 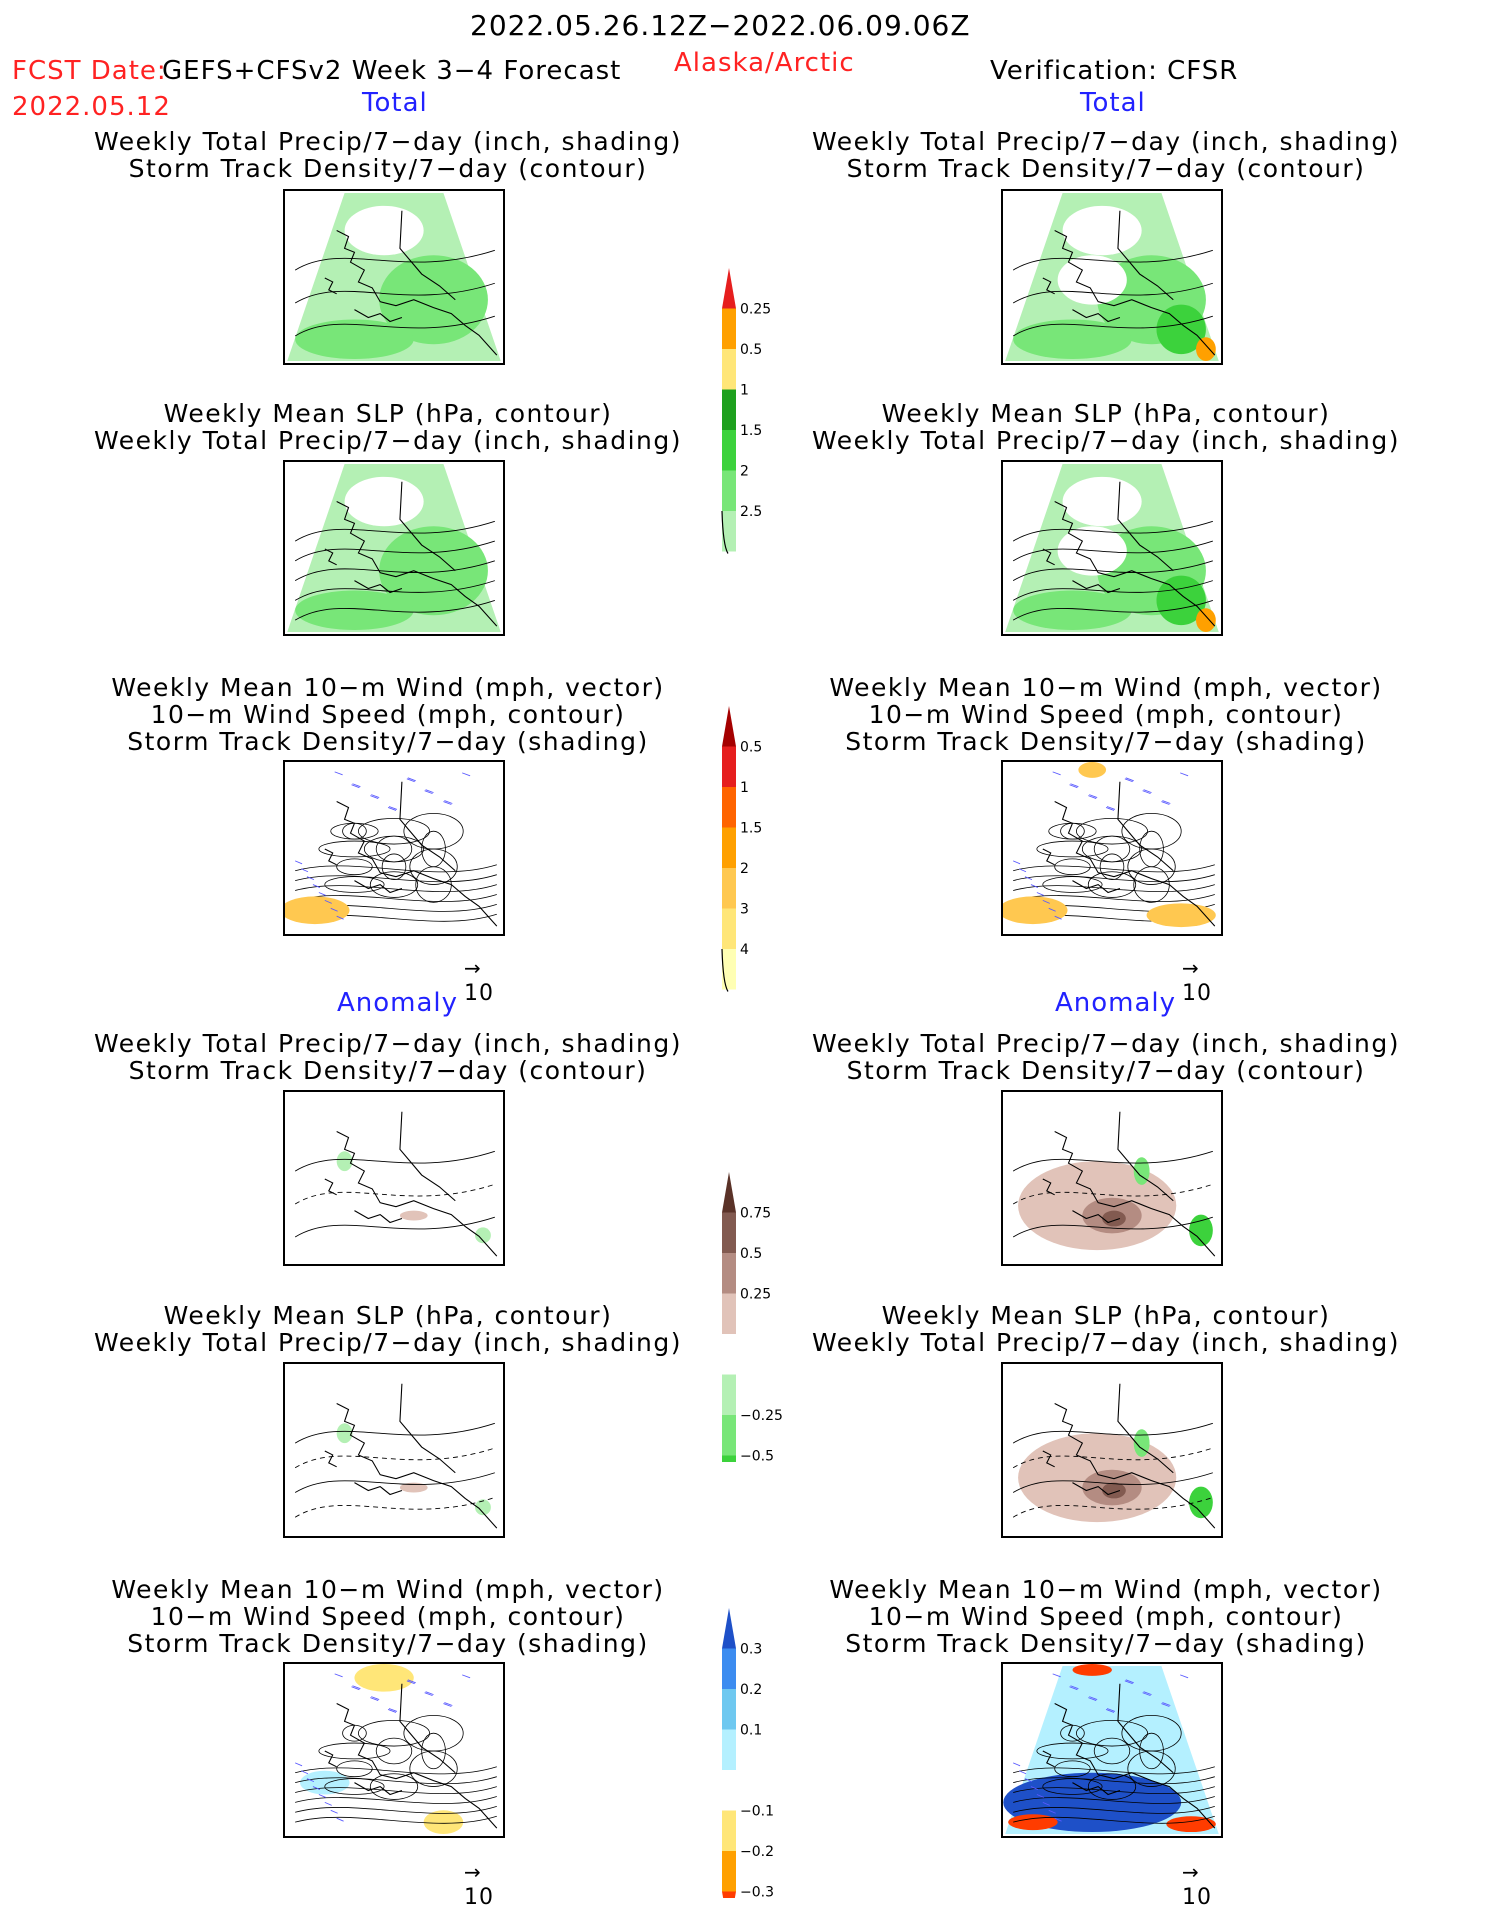 I want to click on map-anomaly-wind-forecast, so click(x=394, y=1750).